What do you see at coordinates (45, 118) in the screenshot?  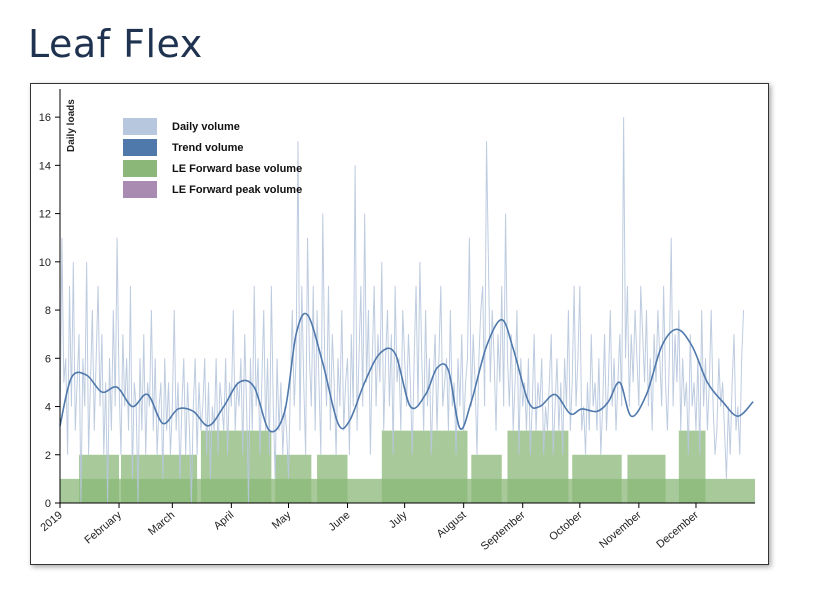 I see `y-tick-label-16: 16` at bounding box center [45, 118].